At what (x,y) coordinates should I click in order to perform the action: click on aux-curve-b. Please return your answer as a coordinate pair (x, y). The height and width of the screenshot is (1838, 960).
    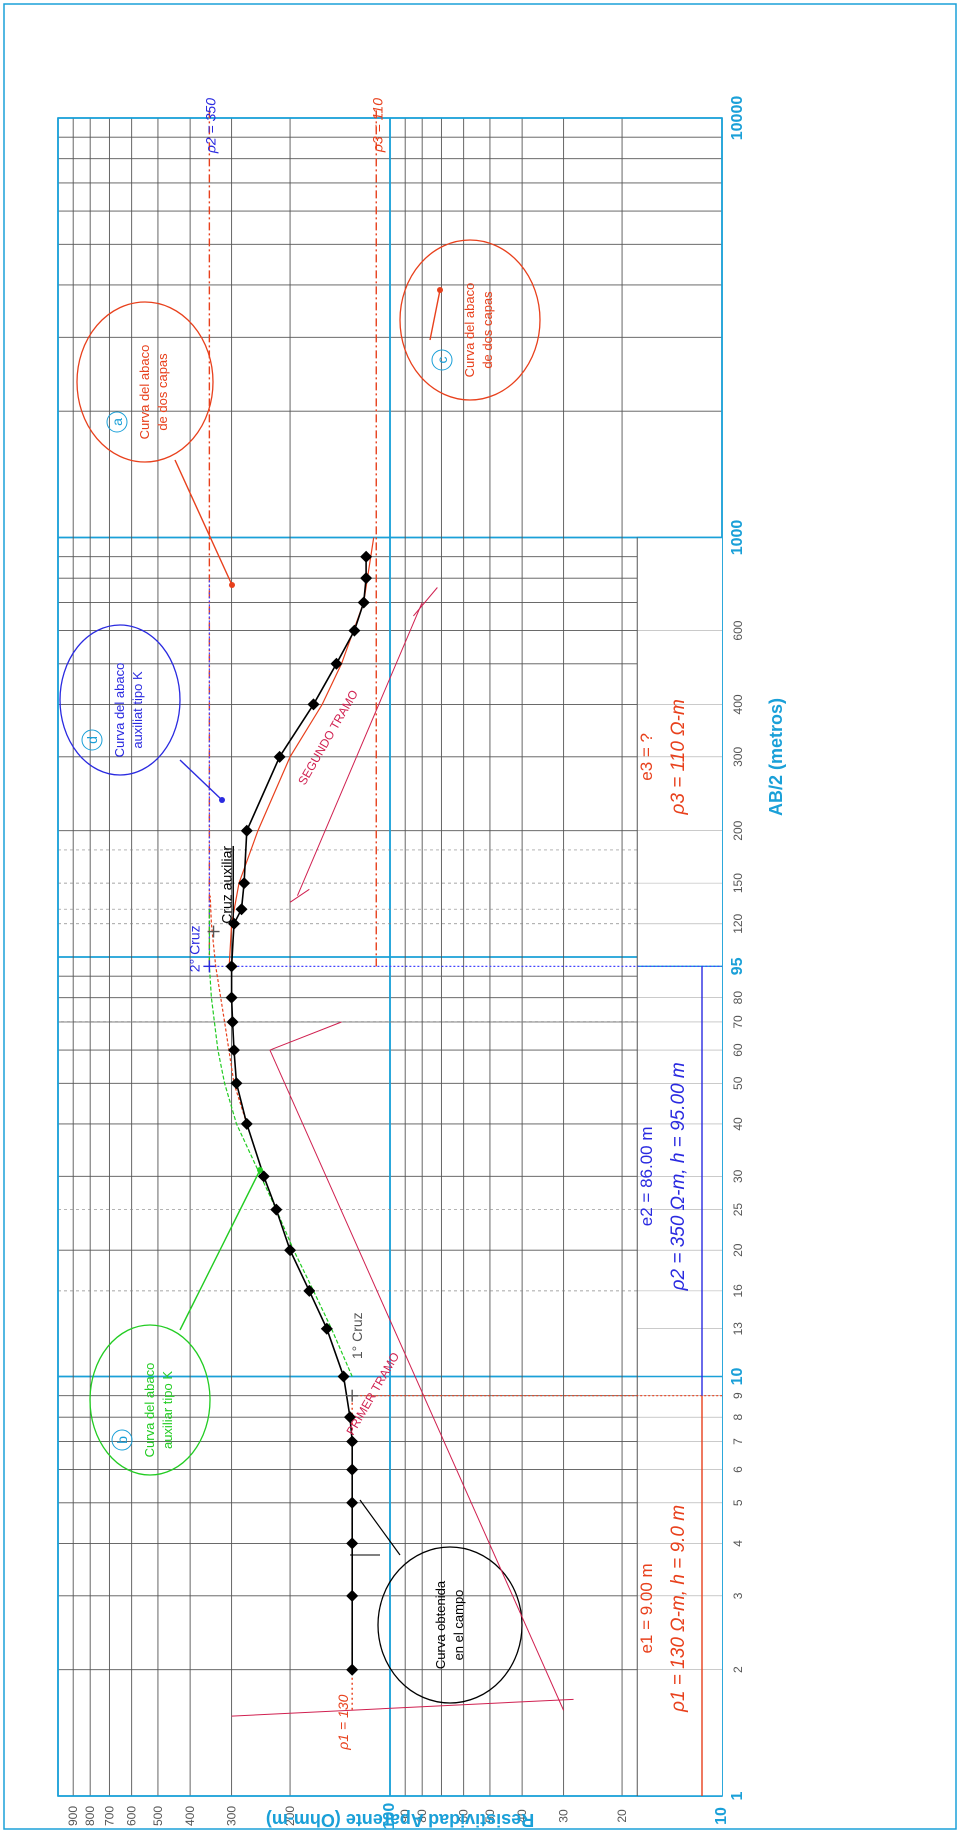
    Looking at the image, I should click on (280, 1143).